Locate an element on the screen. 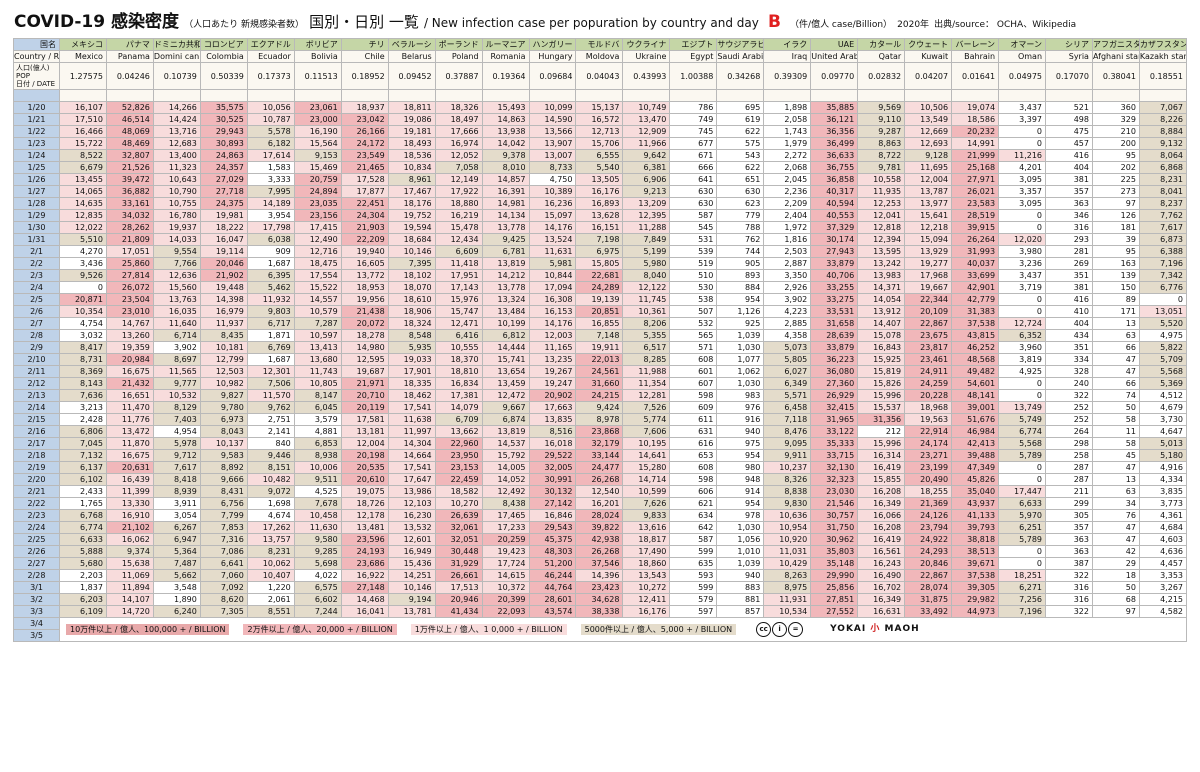 This screenshot has width=1200, height=772. table-cell: 1,077 is located at coordinates (740, 359).